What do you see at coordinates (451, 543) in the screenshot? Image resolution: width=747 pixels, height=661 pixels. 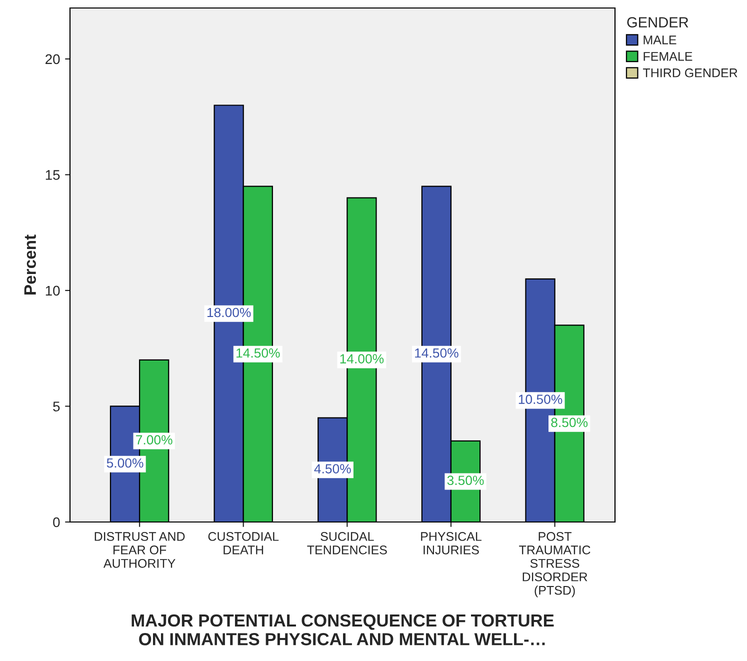 I see `x-tick-label: PHYSICAL INJURIES` at bounding box center [451, 543].